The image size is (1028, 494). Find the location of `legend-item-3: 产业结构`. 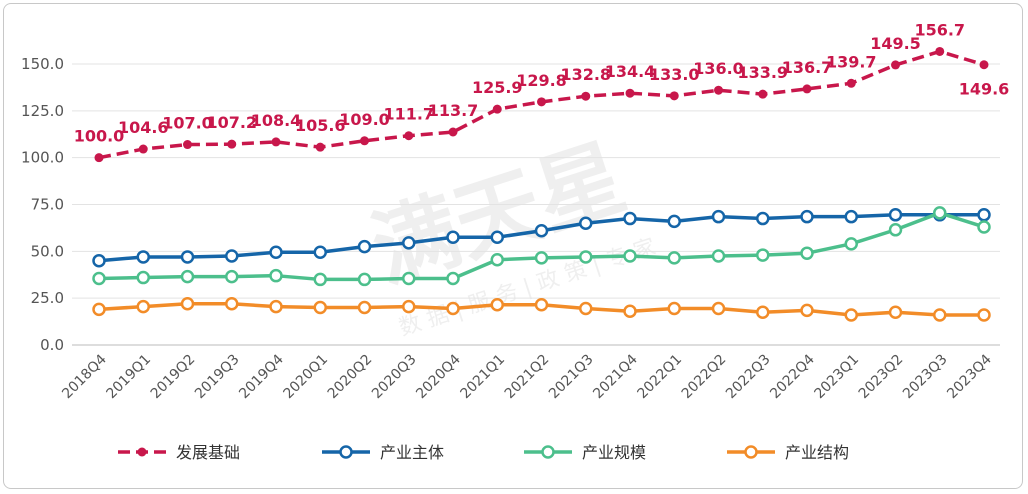

legend-item-3: 产业结构 is located at coordinates (788, 452).